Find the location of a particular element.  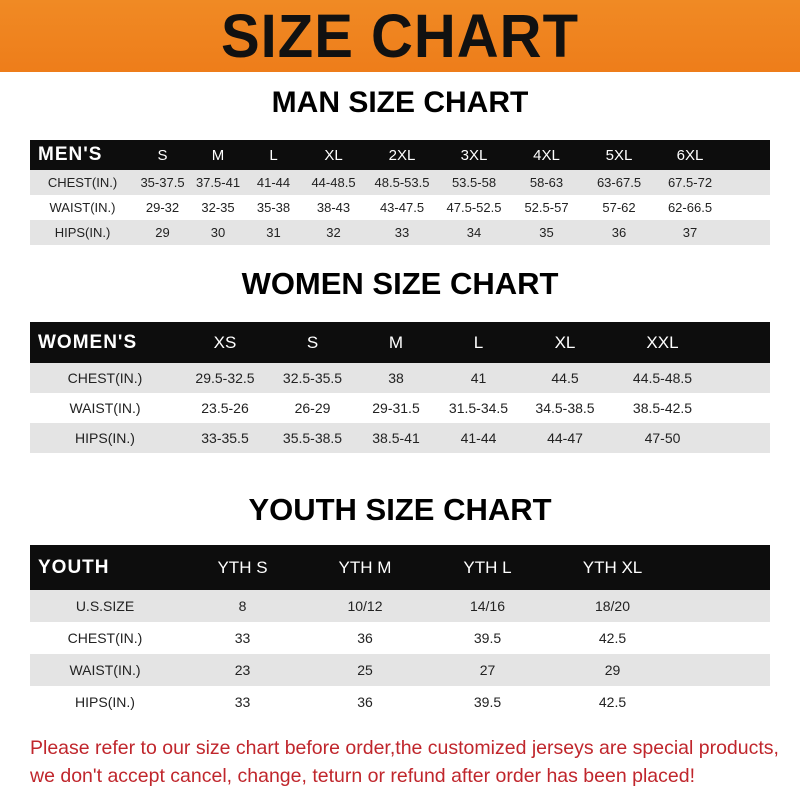

youth-table-row: HIPS(IN.) 33 36 39.5 42.5 is located at coordinates (400, 702).